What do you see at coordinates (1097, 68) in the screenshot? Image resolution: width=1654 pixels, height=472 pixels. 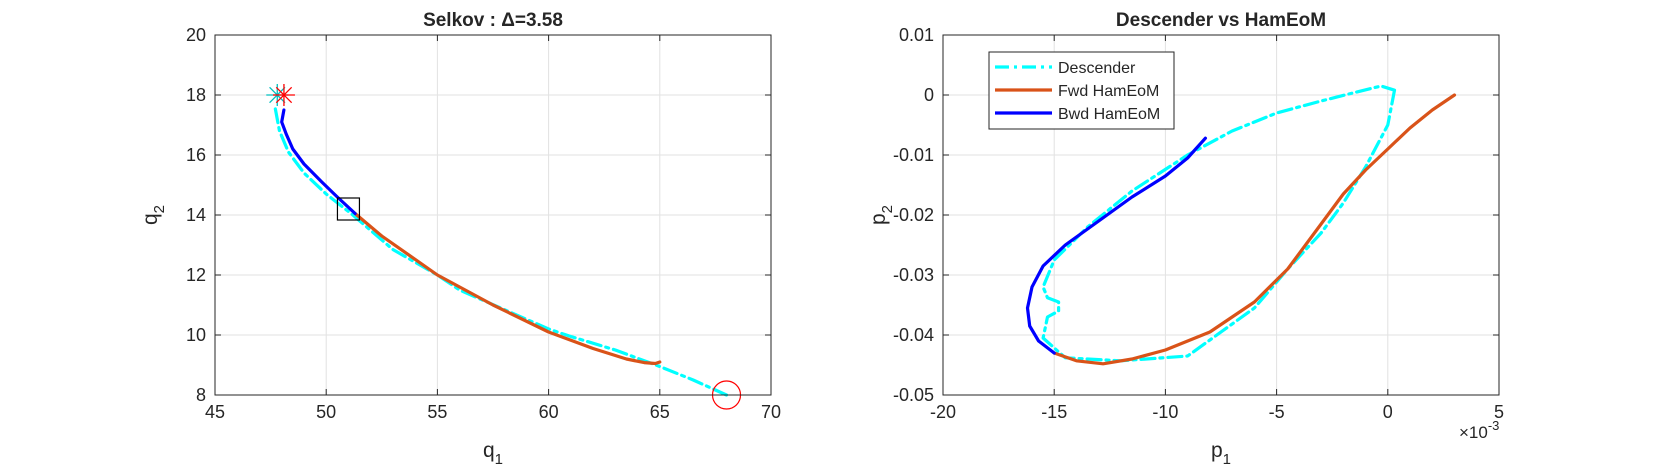 I see `legend-label: Descender` at bounding box center [1097, 68].